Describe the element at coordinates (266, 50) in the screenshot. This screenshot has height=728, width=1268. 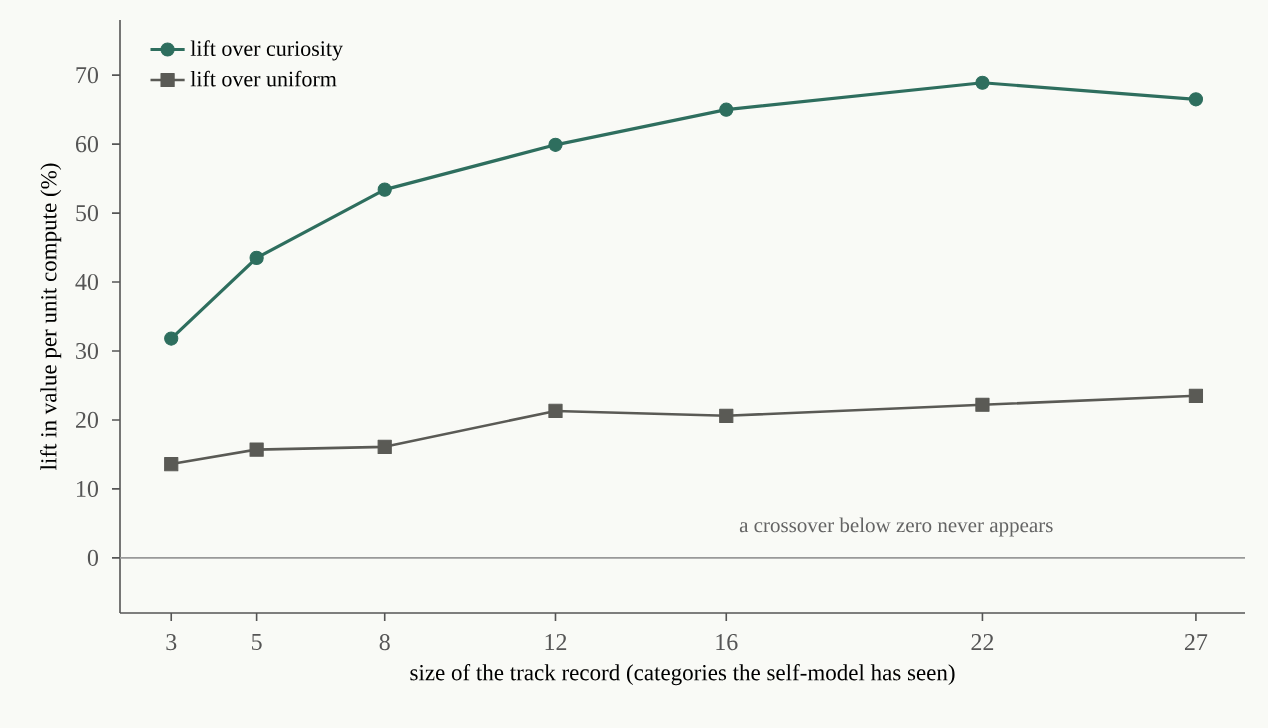
I see `legend-label: lift over curiosity` at that location.